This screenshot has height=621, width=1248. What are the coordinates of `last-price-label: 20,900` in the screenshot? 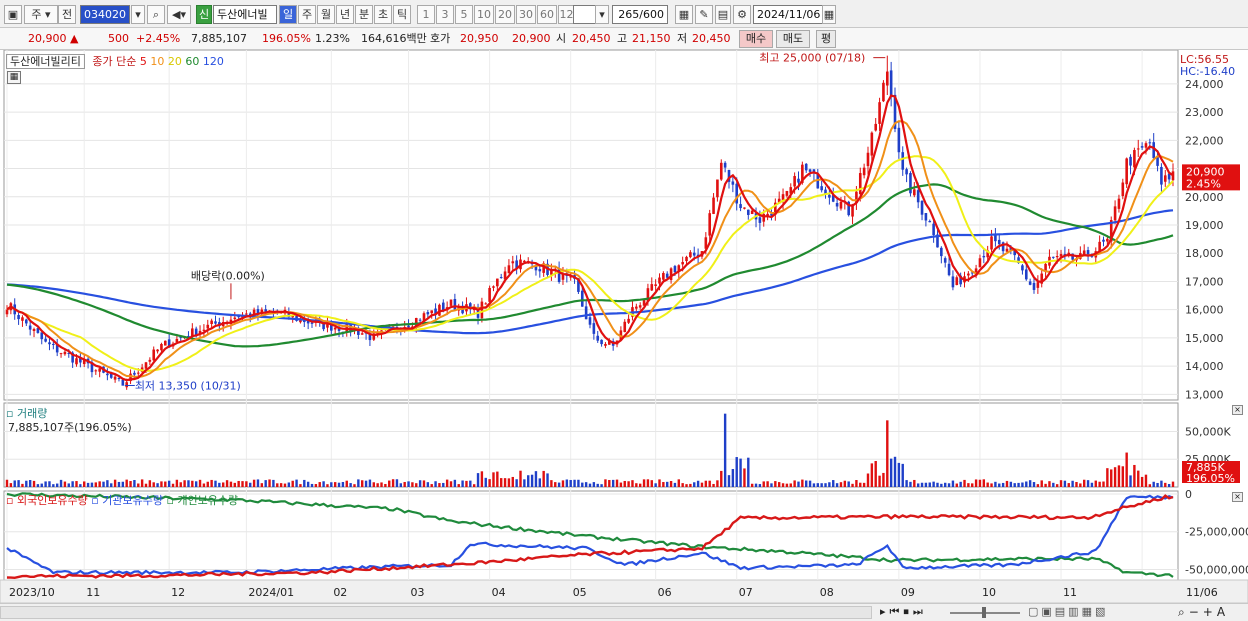 It's located at (1205, 171).